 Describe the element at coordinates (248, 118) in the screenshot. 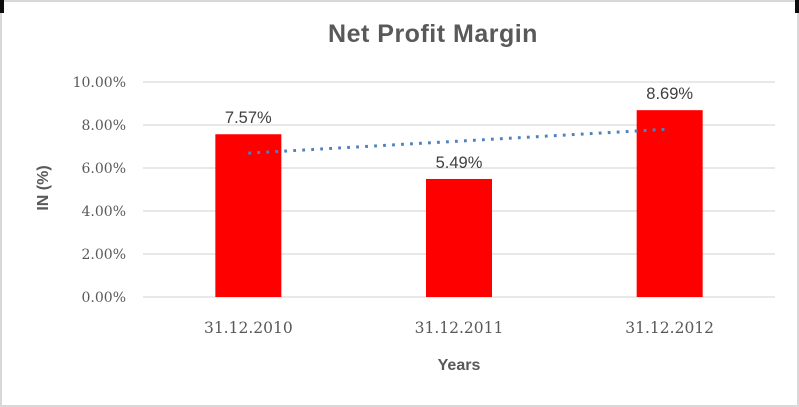

I see `bar-data-label: 7.57%` at that location.